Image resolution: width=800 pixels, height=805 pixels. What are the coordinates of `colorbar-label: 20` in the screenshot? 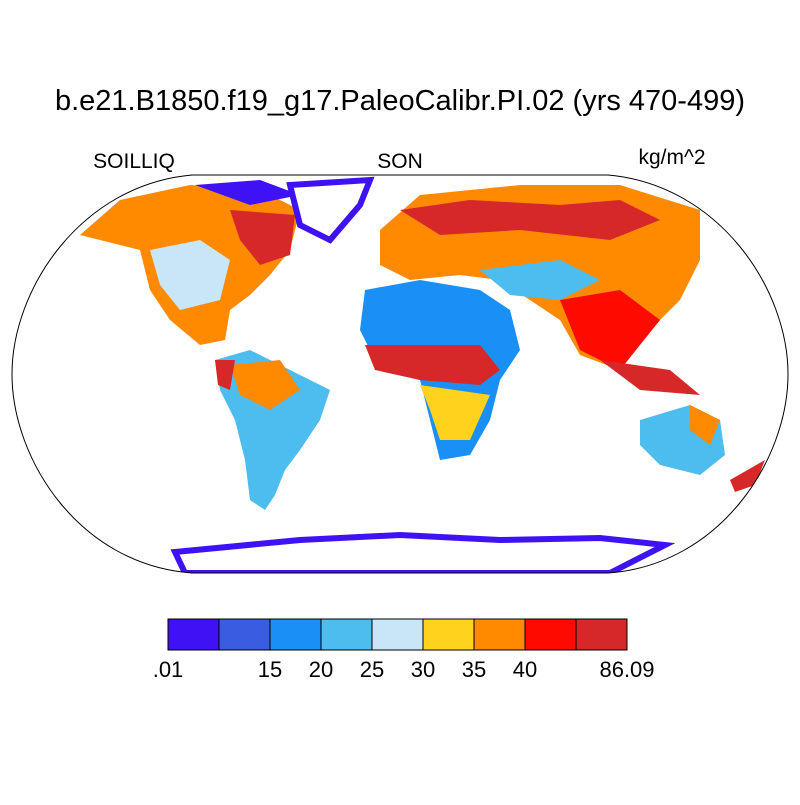 It's located at (321, 669).